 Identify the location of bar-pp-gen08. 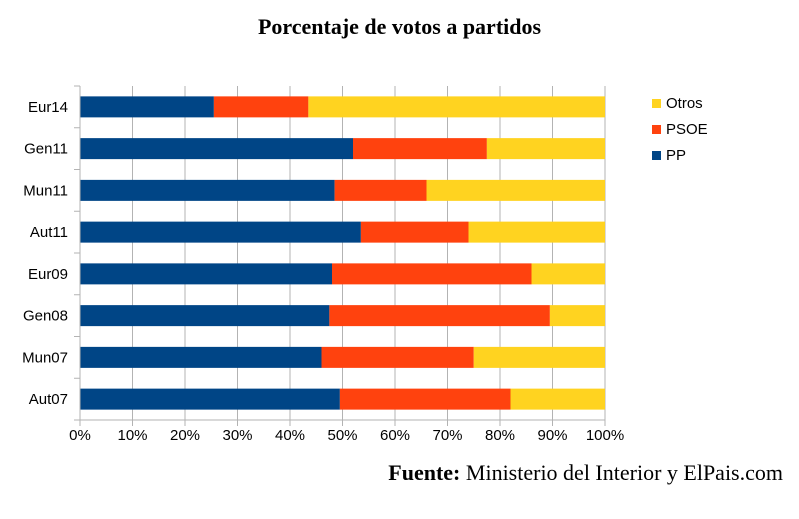
(205, 316).